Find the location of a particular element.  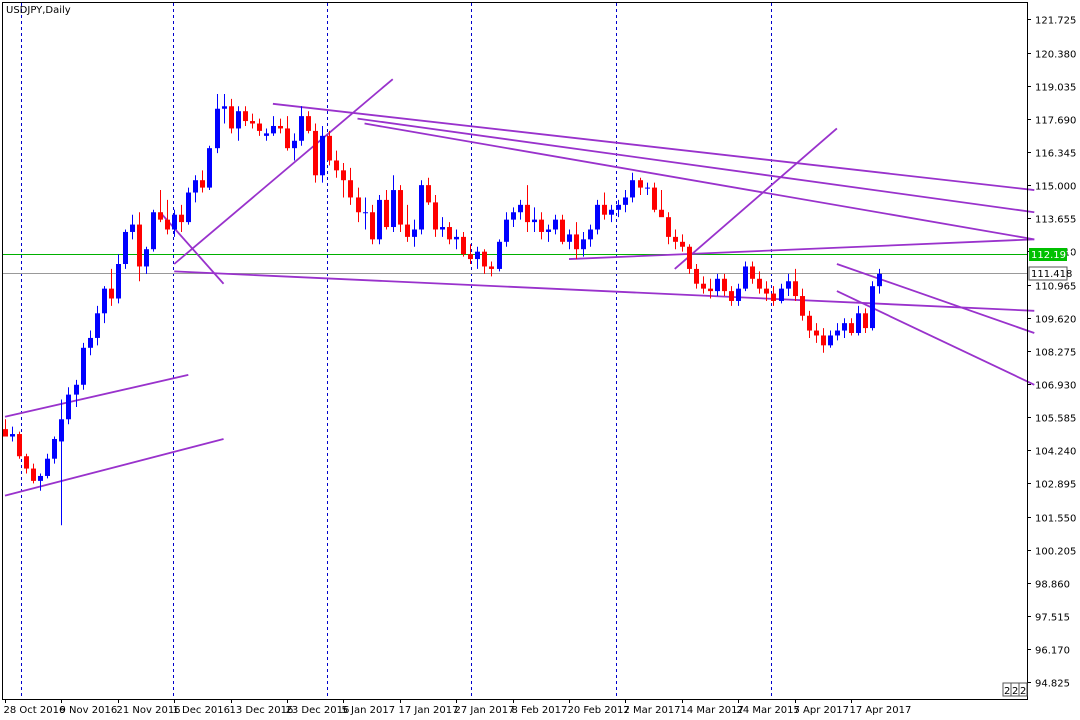

y-tick-label: 101.550 is located at coordinates (1055, 519).